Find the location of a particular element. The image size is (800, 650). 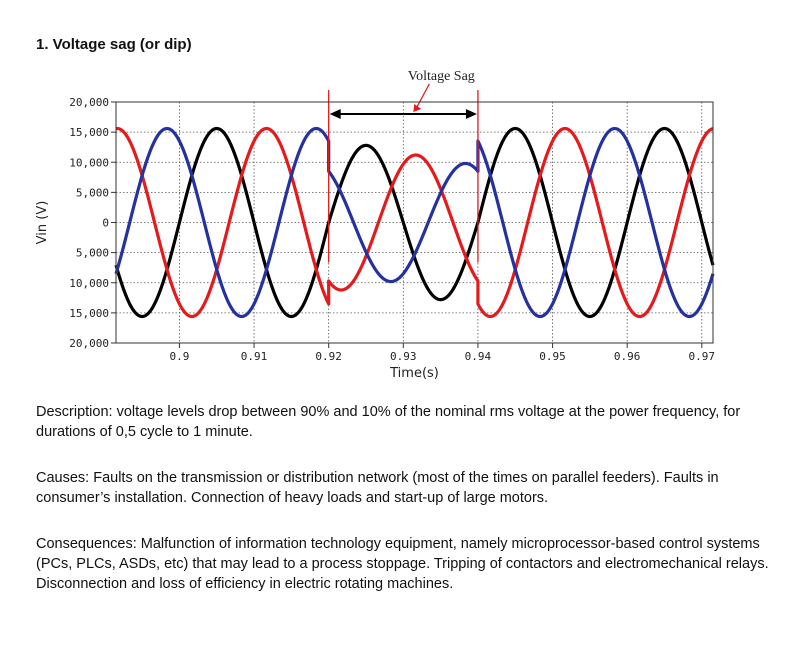

sag-markers is located at coordinates (403, 173).